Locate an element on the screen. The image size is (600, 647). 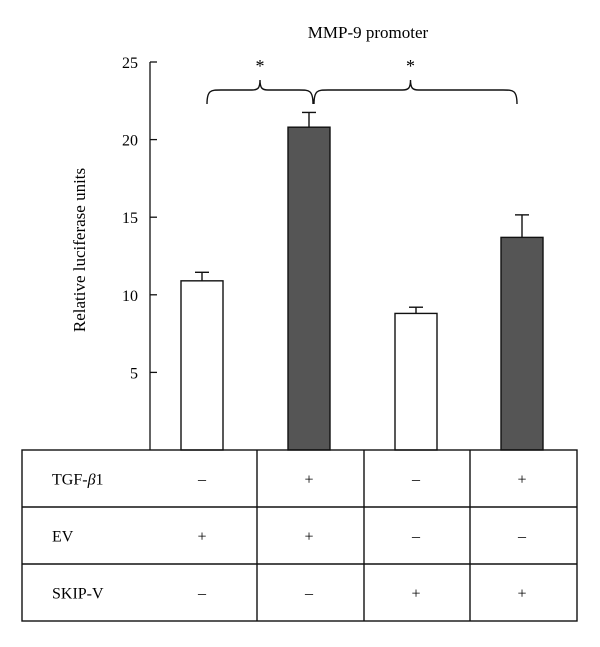
table-row-label: SKIP-V is located at coordinates (78, 594).